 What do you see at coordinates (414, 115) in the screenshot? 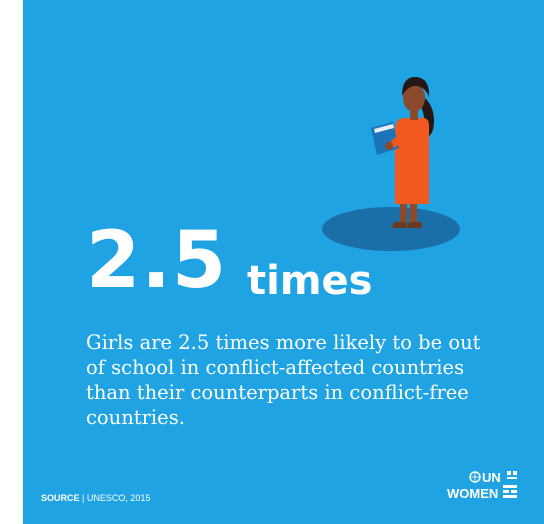
I see `neck` at bounding box center [414, 115].